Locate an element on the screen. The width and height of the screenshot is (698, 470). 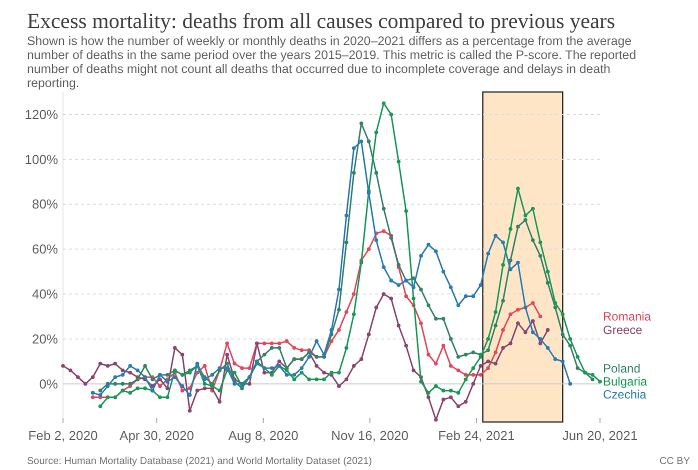
x-tick-label: Aug 8, 2020 is located at coordinates (263, 435).